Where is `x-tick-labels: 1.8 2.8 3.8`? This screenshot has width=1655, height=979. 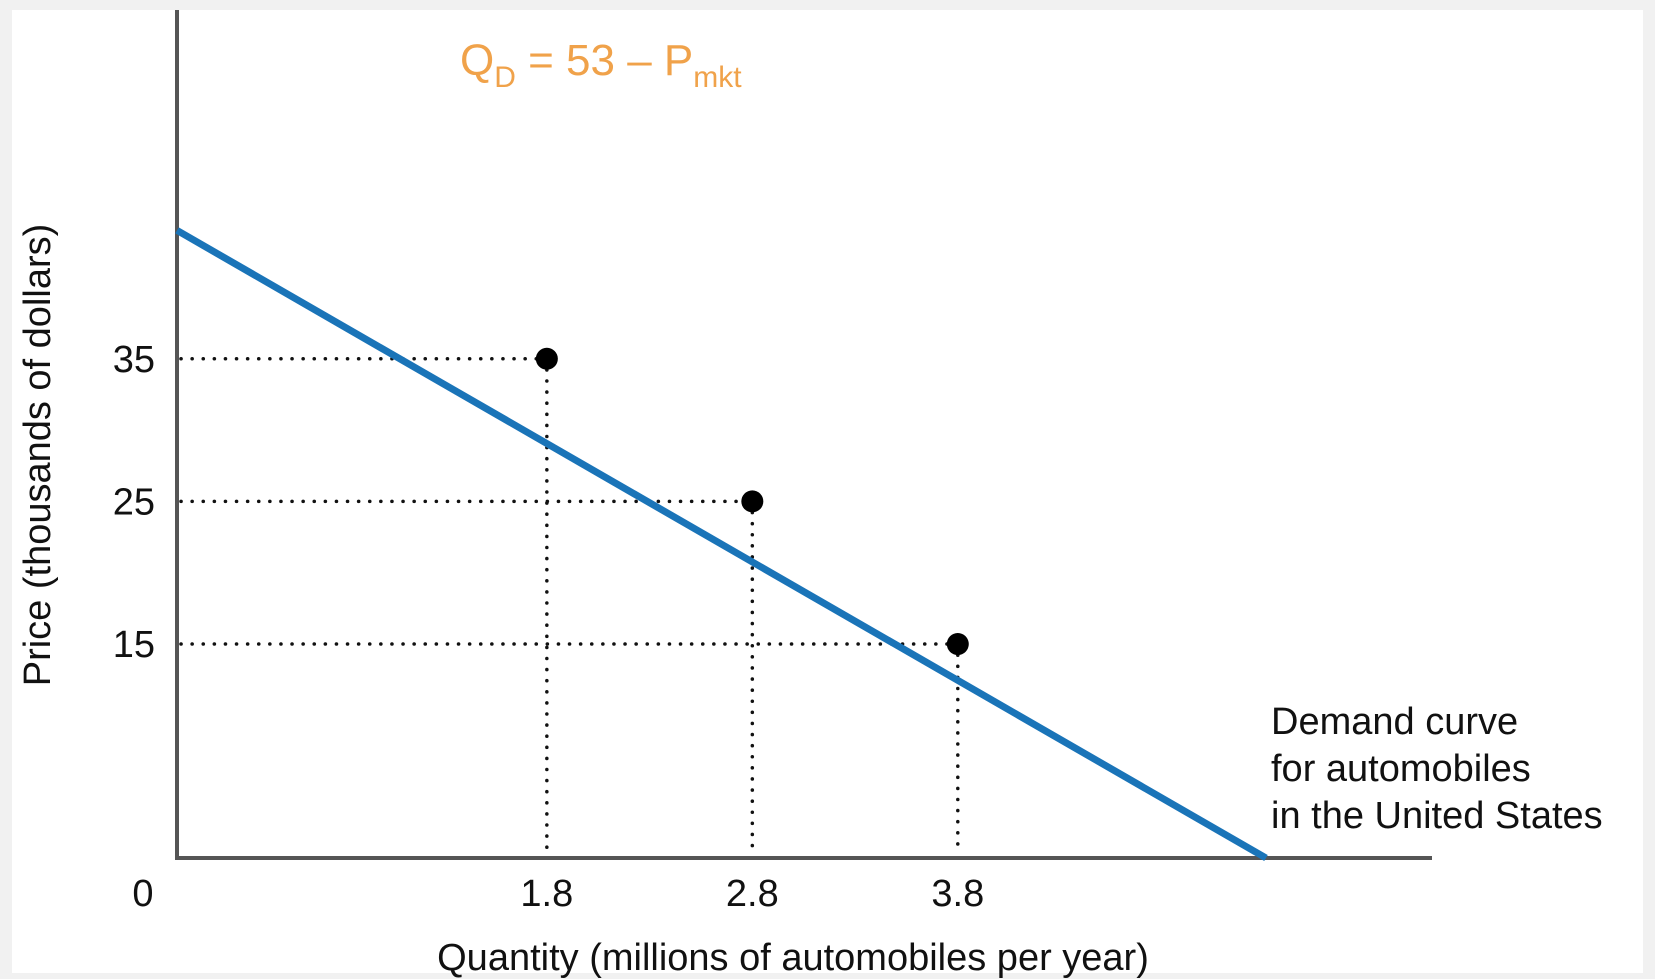 x-tick-labels: 1.8 2.8 3.8 is located at coordinates (752, 894).